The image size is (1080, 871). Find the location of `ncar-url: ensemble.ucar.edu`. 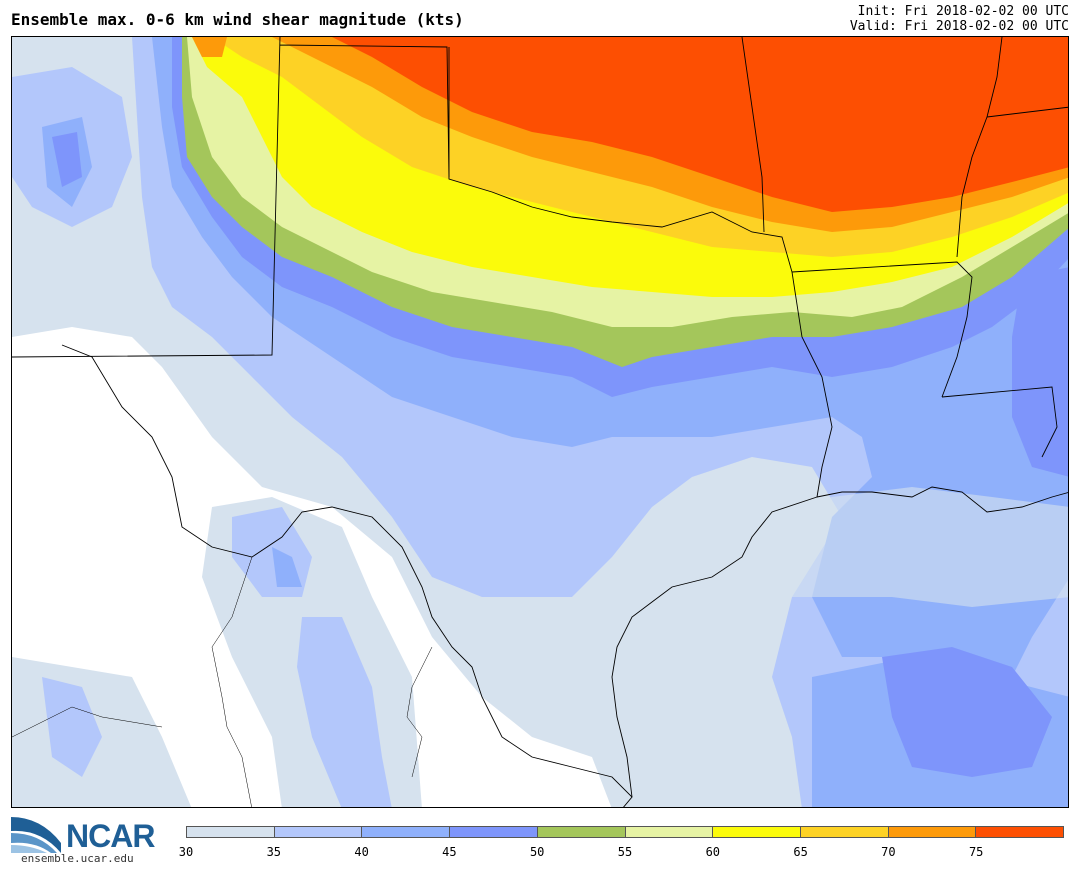

ncar-url: ensemble.ucar.edu is located at coordinates (77, 858).